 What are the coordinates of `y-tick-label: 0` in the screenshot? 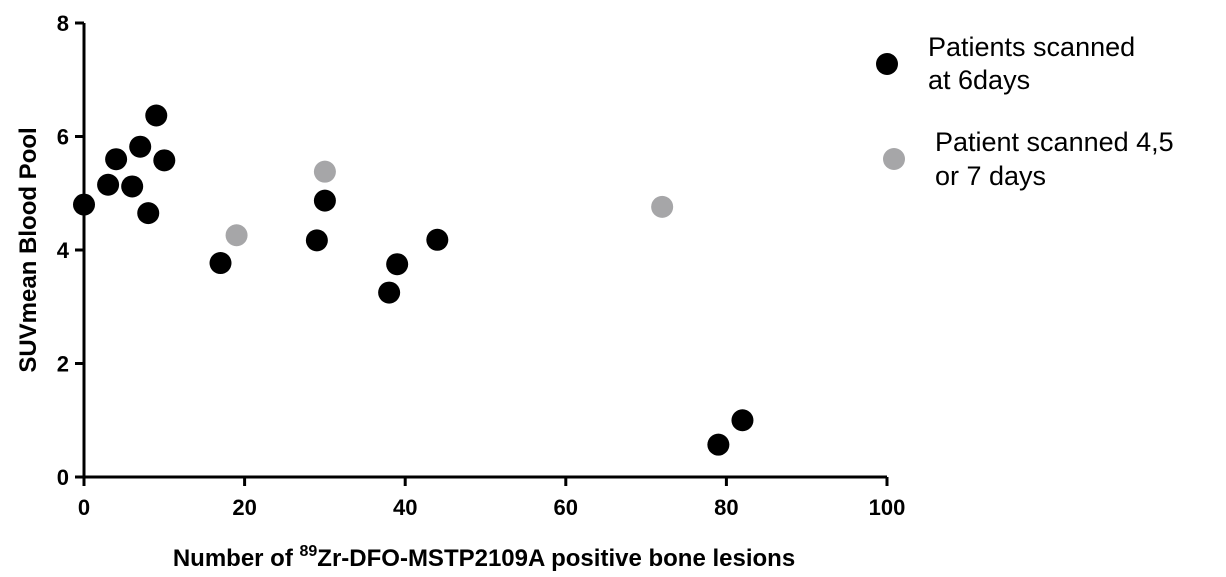 It's located at (63, 477).